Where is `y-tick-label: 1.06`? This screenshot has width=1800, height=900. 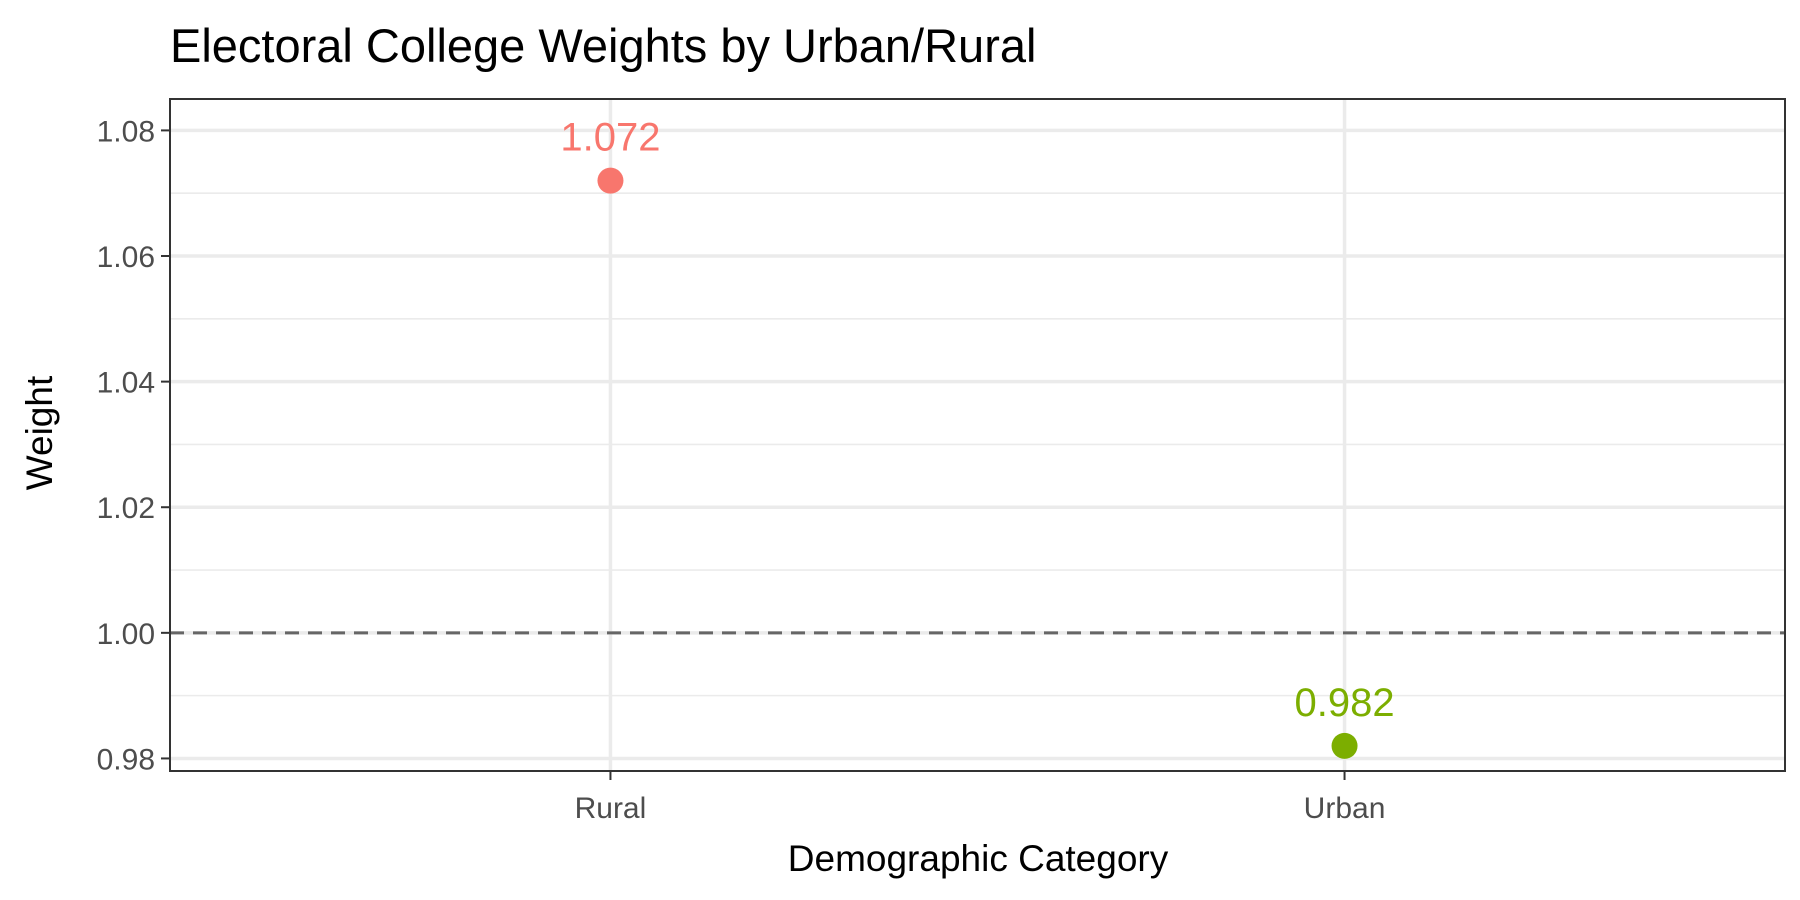 y-tick-label: 1.06 is located at coordinates (126, 257).